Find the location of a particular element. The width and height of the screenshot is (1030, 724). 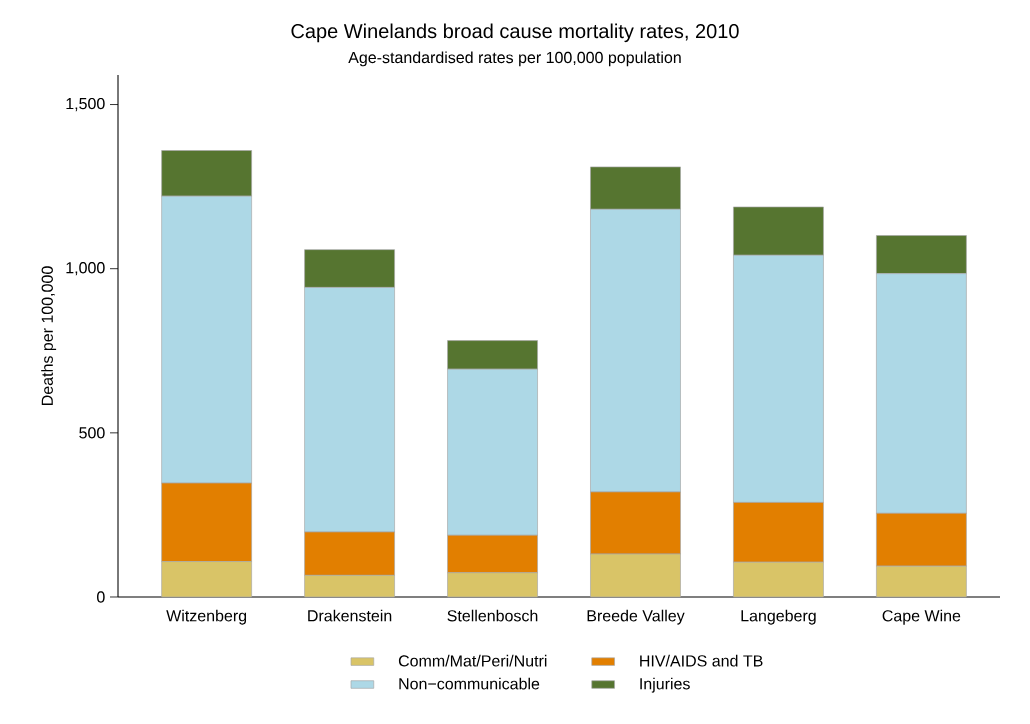

x-tick-label: Breede Valley is located at coordinates (636, 617).